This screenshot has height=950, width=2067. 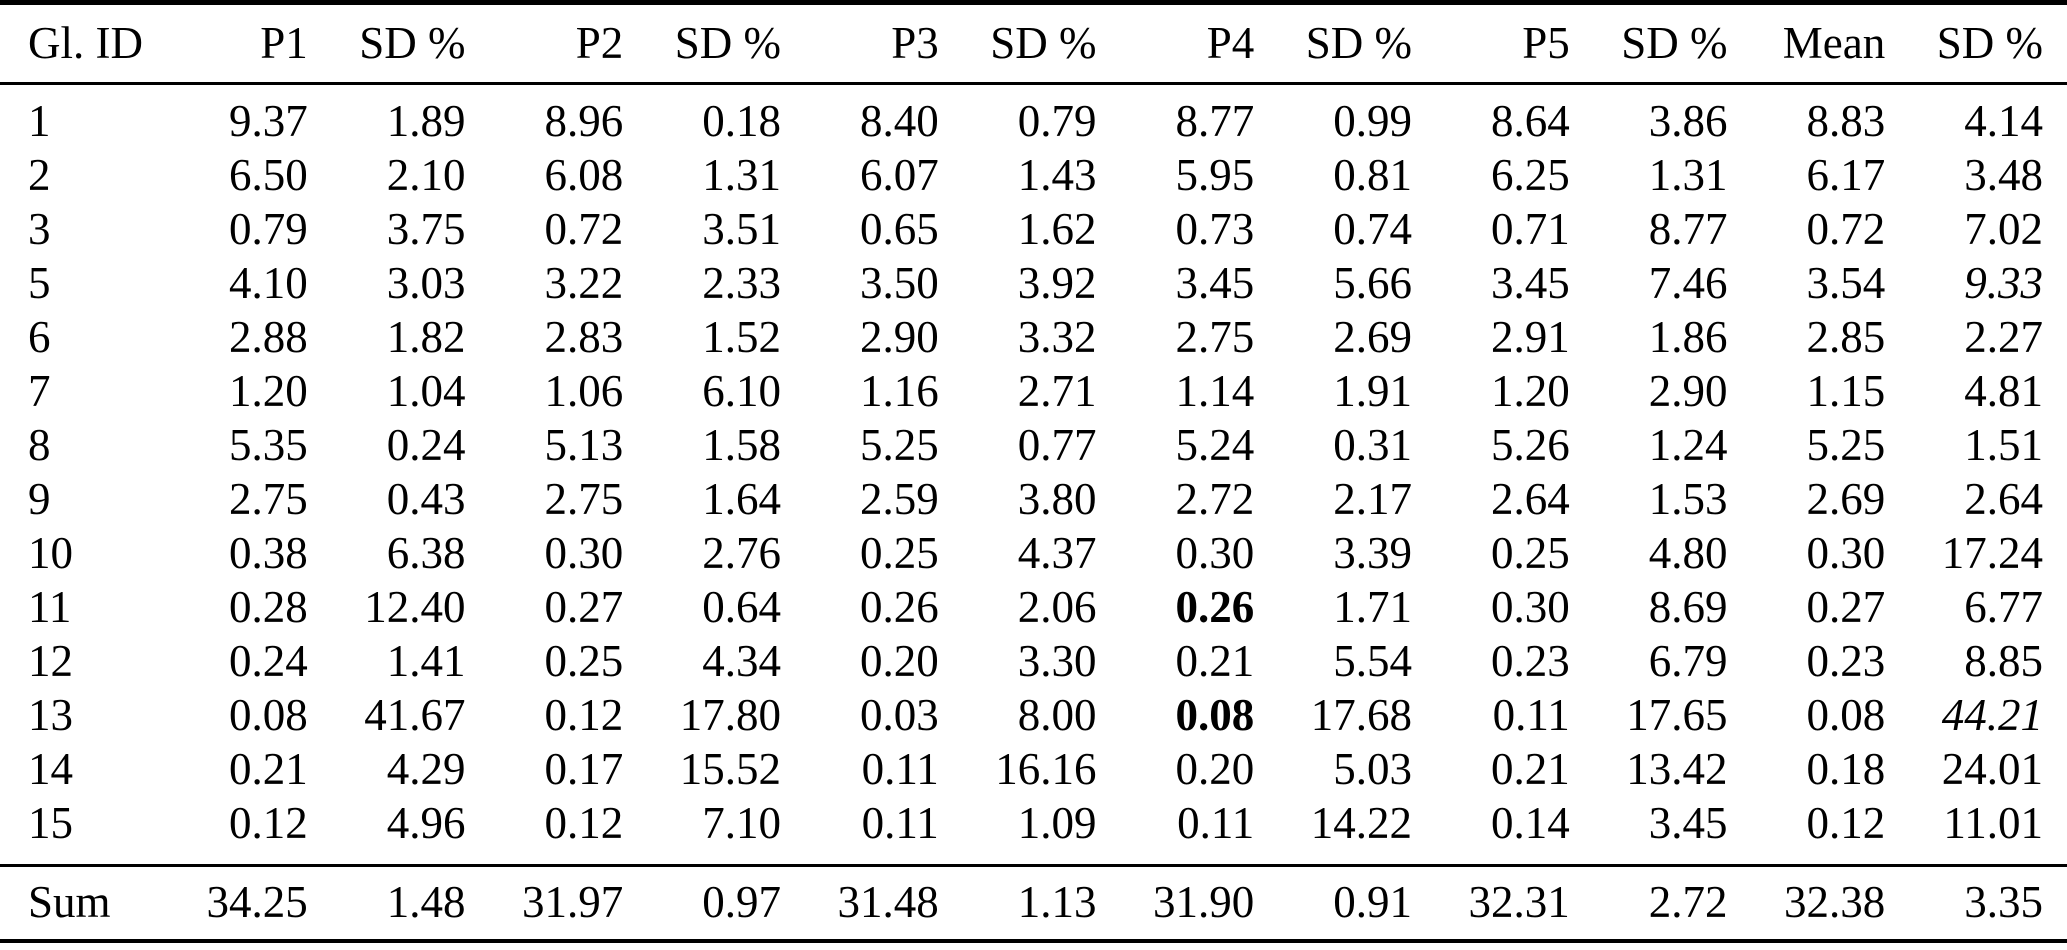 I want to click on value-cell: 2.83, so click(x=584, y=337).